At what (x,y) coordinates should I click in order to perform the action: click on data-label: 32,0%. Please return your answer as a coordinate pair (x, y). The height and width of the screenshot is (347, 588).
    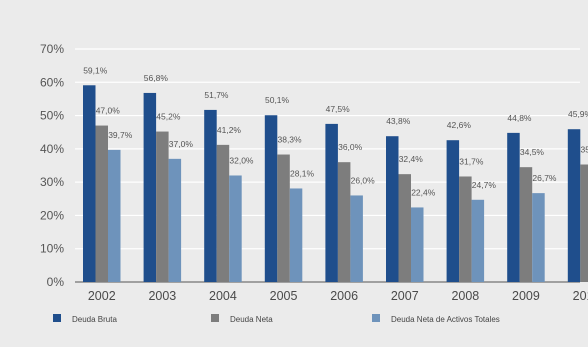
    Looking at the image, I should click on (241, 160).